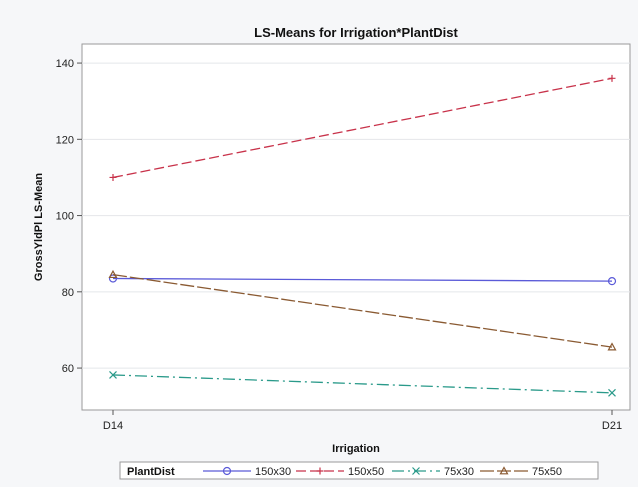 The width and height of the screenshot is (638, 487). I want to click on x-axis-label: Irrigation, so click(356, 449).